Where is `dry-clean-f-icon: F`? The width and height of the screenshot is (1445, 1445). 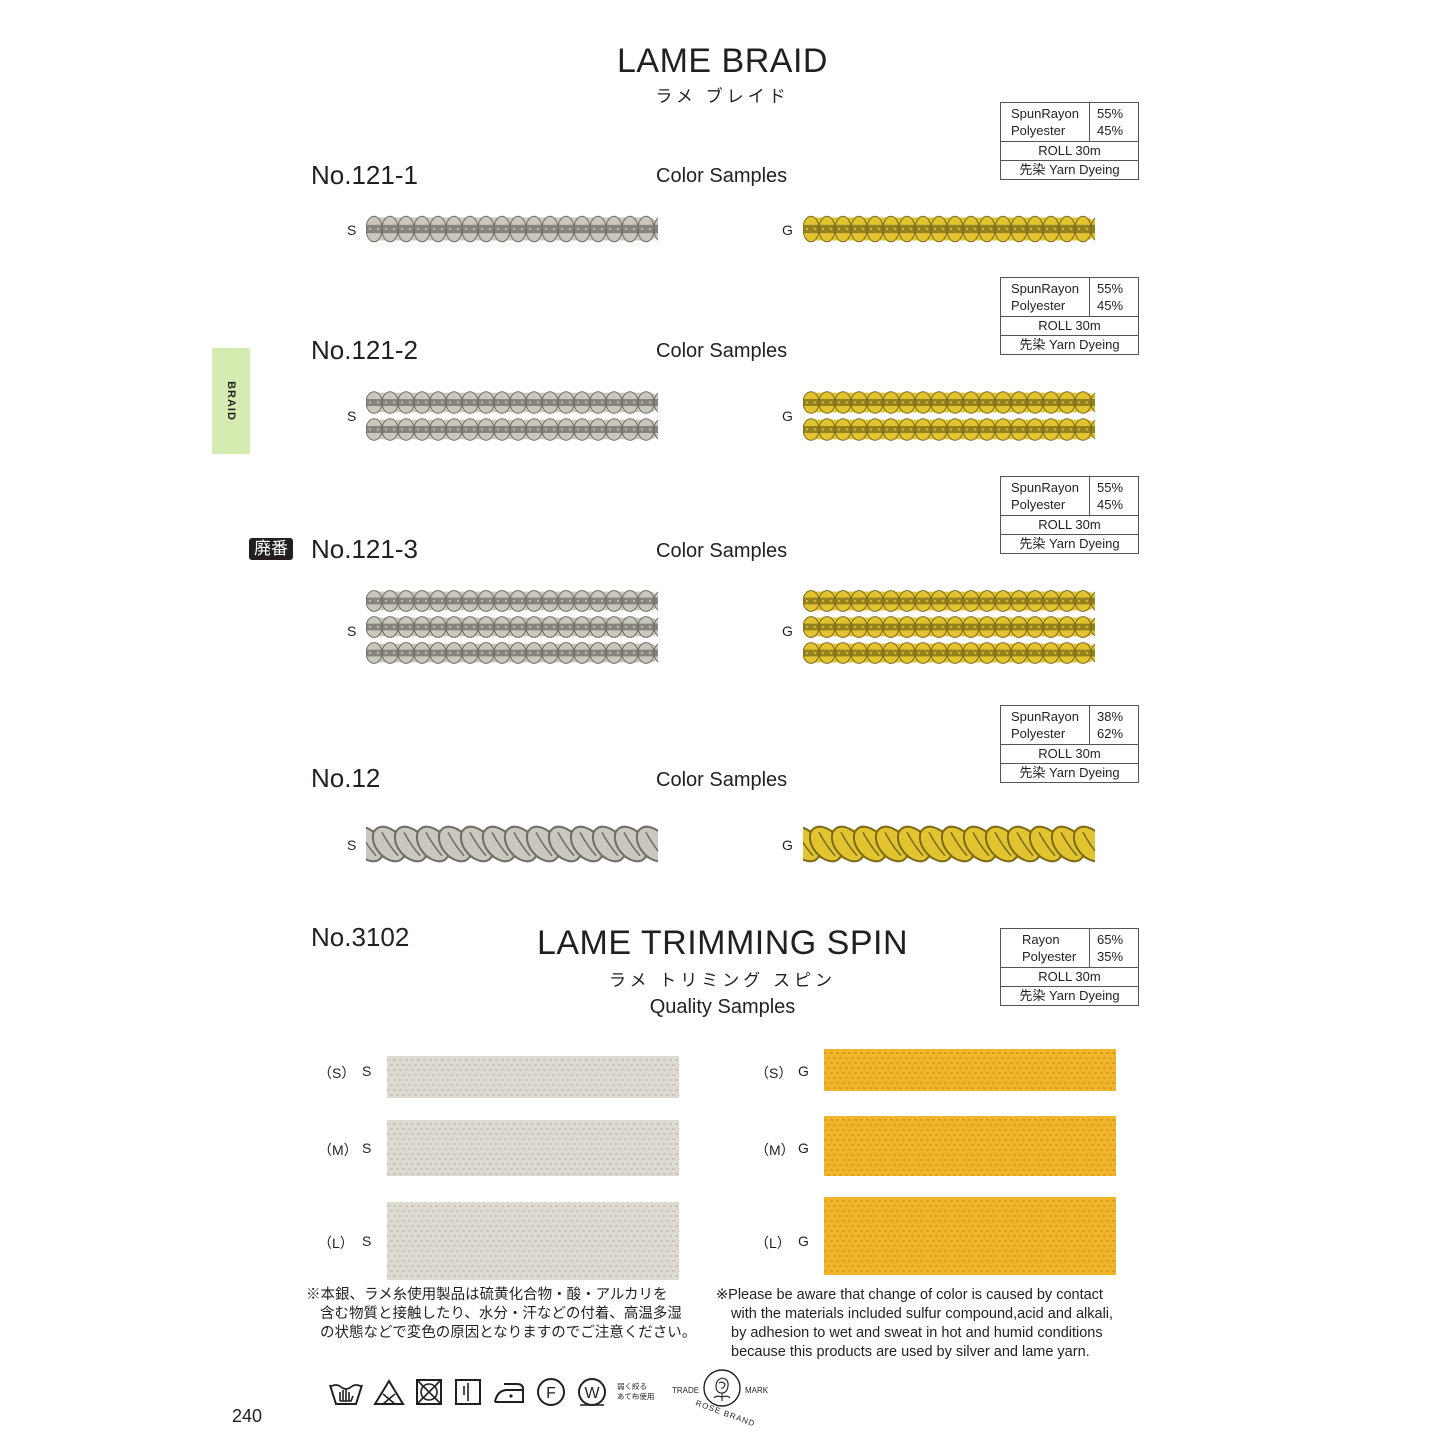
dry-clean-f-icon: F is located at coordinates (551, 1392).